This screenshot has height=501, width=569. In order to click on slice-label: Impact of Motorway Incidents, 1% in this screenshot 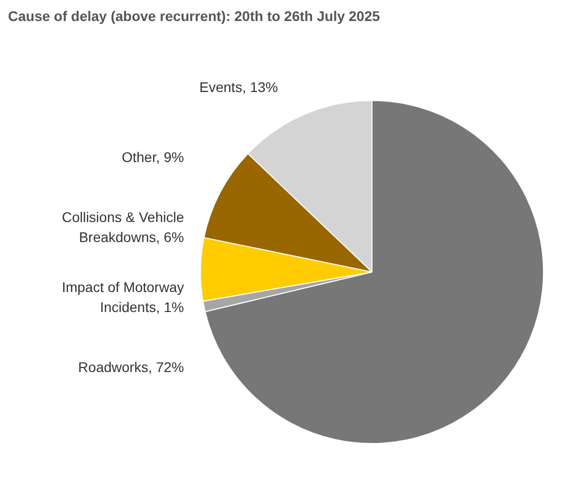, I will do `click(123, 296)`.